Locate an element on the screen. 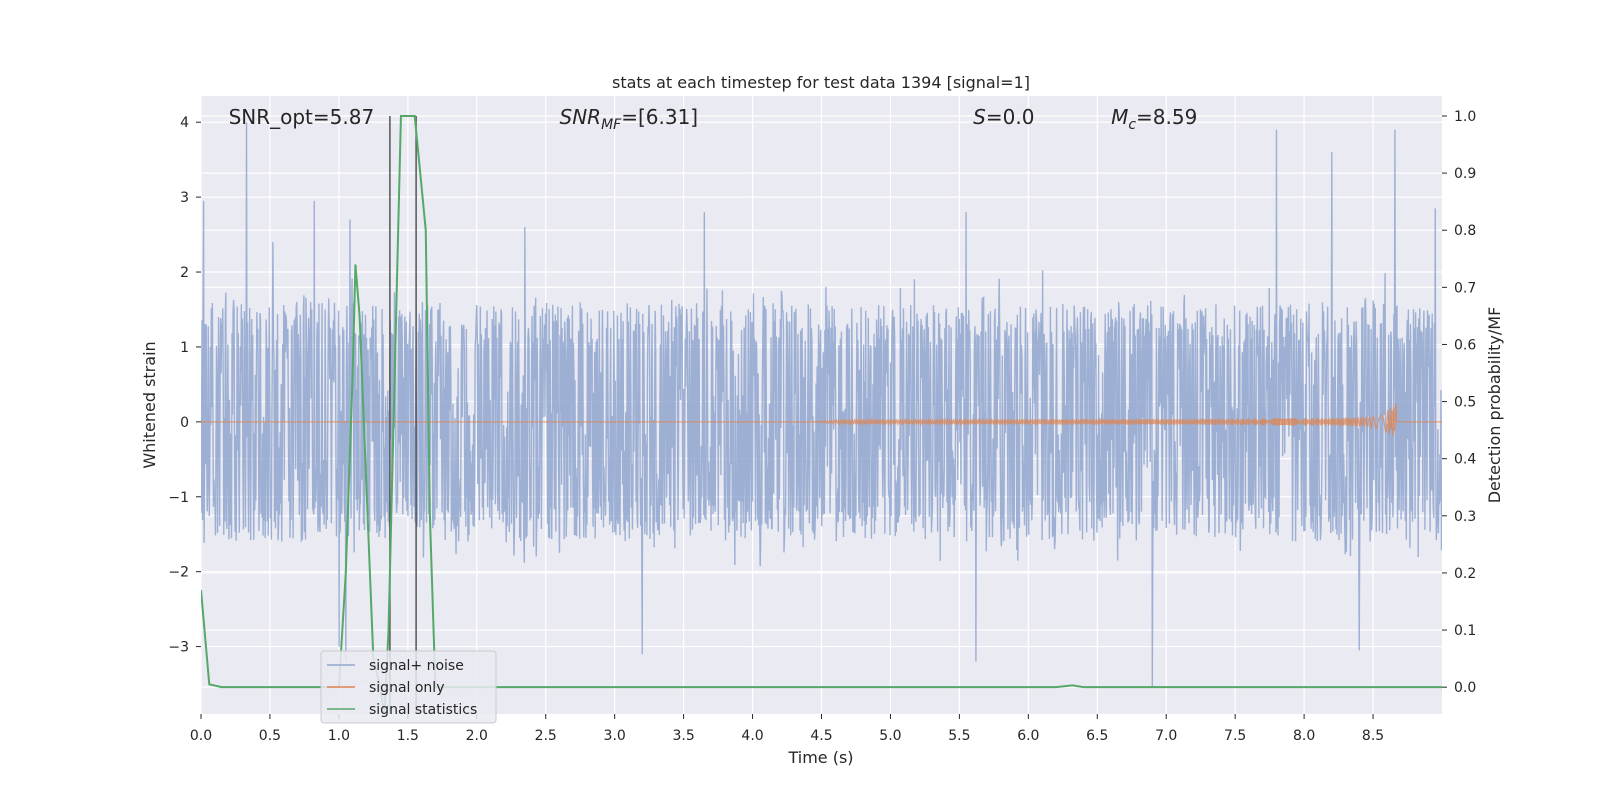 Image resolution: width=1600 pixels, height=800 pixels. y-axis-label: Whitened strain is located at coordinates (149, 404).